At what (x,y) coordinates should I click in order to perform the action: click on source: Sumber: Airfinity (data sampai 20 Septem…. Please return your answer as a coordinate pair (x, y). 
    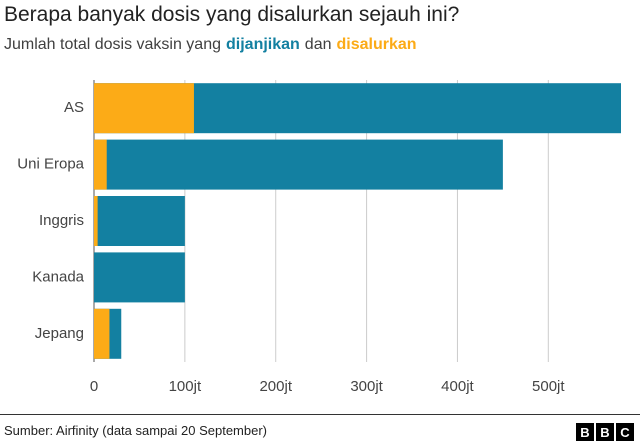
    Looking at the image, I should click on (136, 430).